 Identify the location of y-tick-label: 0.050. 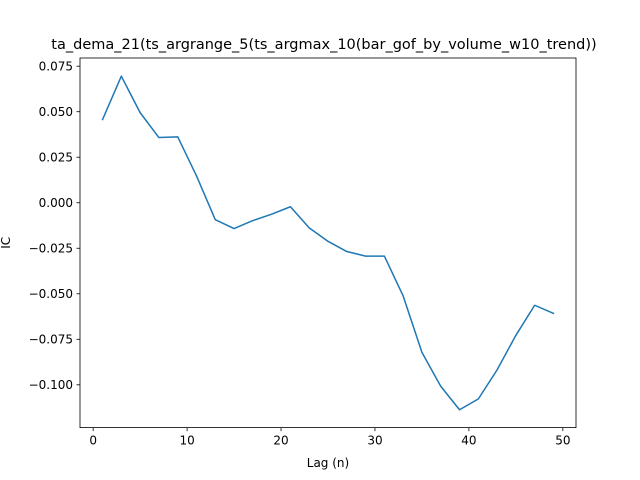
(56, 112).